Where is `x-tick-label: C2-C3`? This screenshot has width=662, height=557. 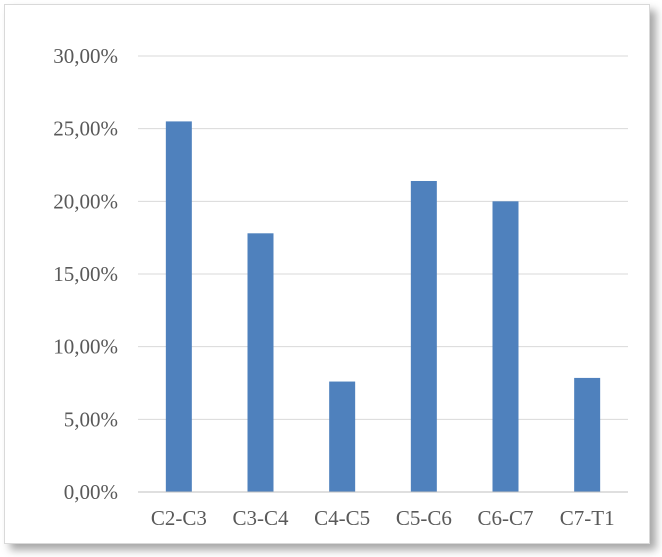
x-tick-label: C2-C3 is located at coordinates (179, 518).